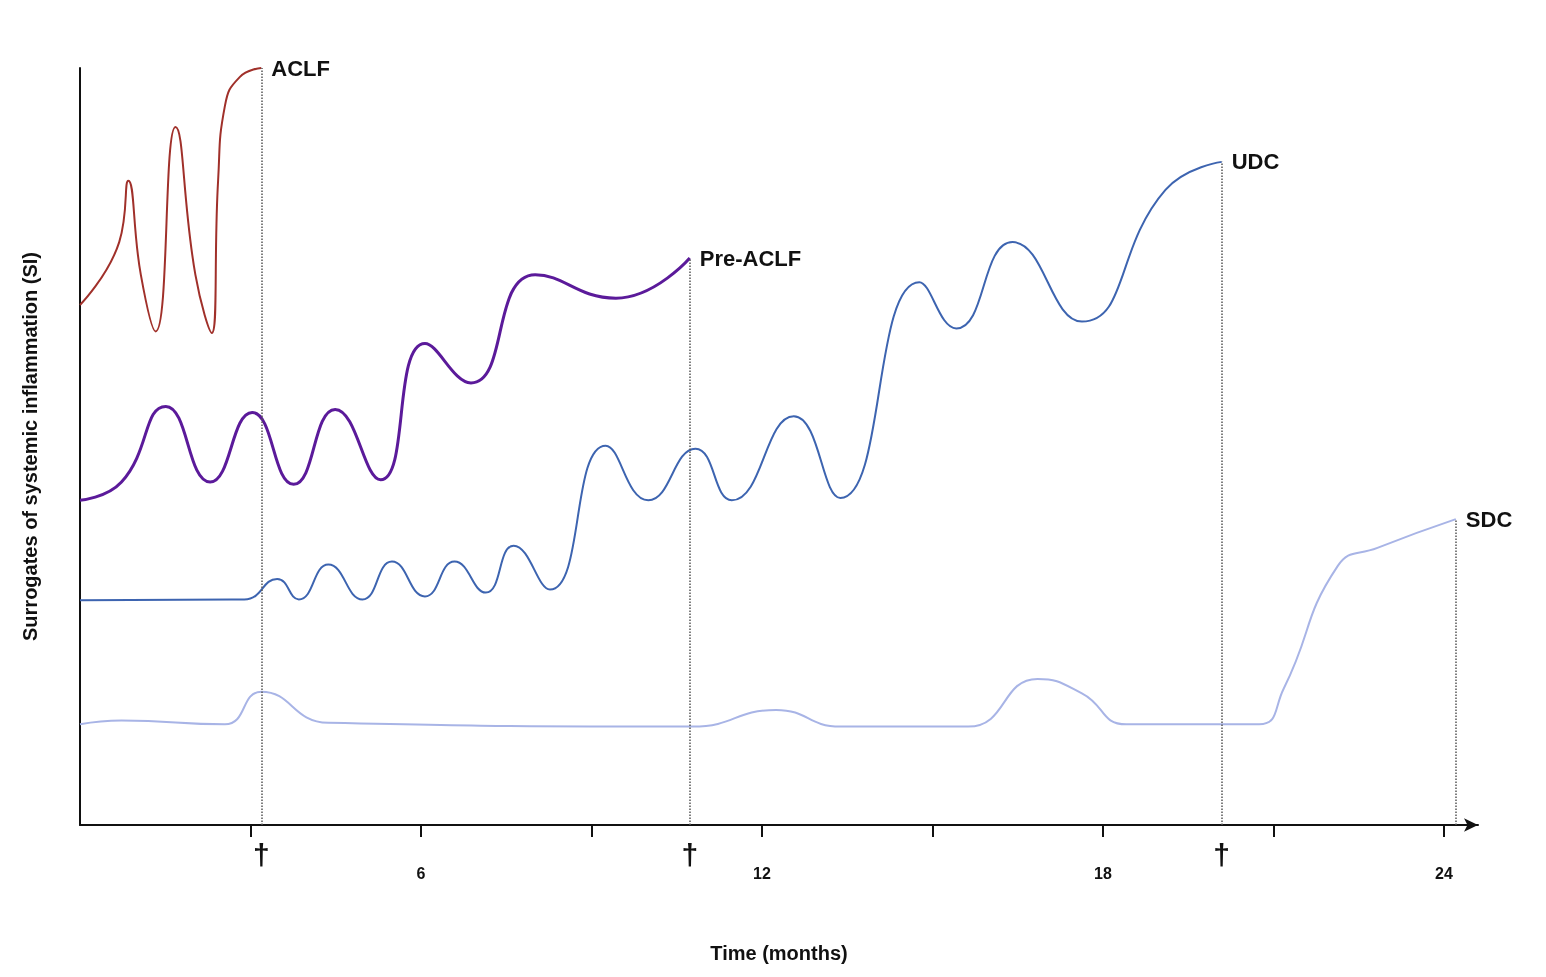  I want to click on x-tick-label: 18, so click(1103, 873).